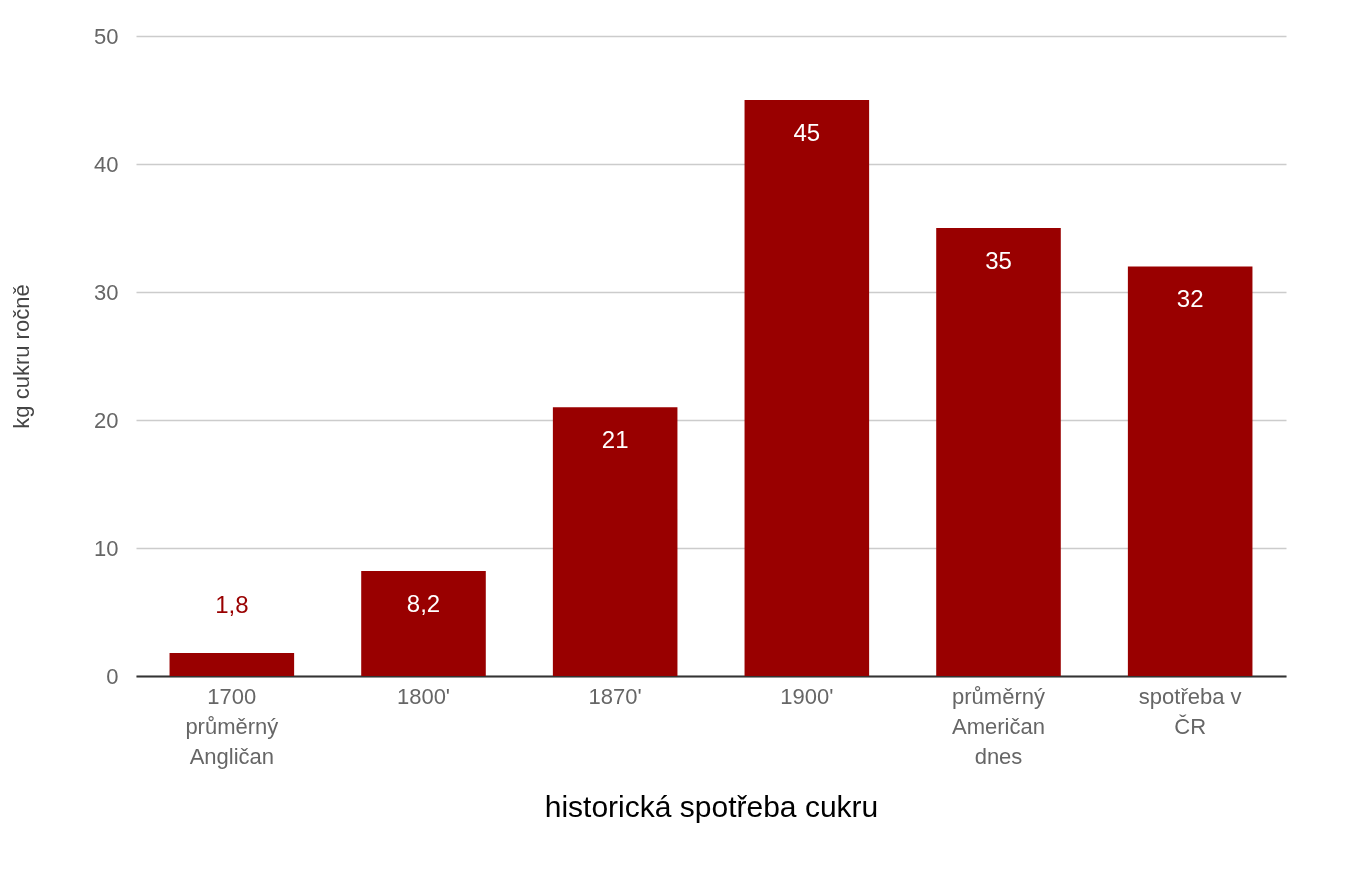 Image resolution: width=1370 pixels, height=896 pixels. Describe the element at coordinates (615, 696) in the screenshot. I see `x-tick-label: 1870'` at that location.